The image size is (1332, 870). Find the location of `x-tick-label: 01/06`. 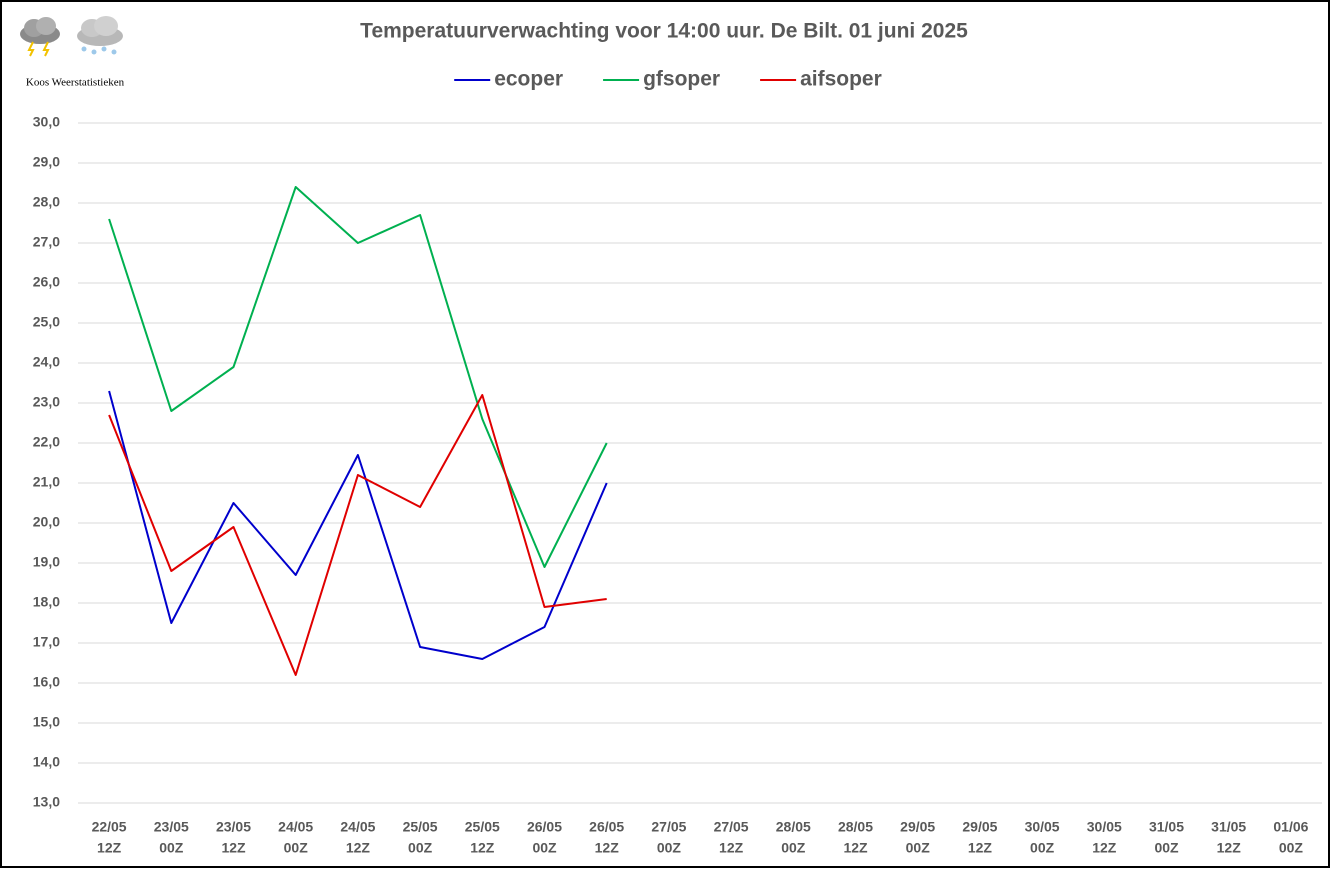

x-tick-label: 01/06 is located at coordinates (1290, 827).